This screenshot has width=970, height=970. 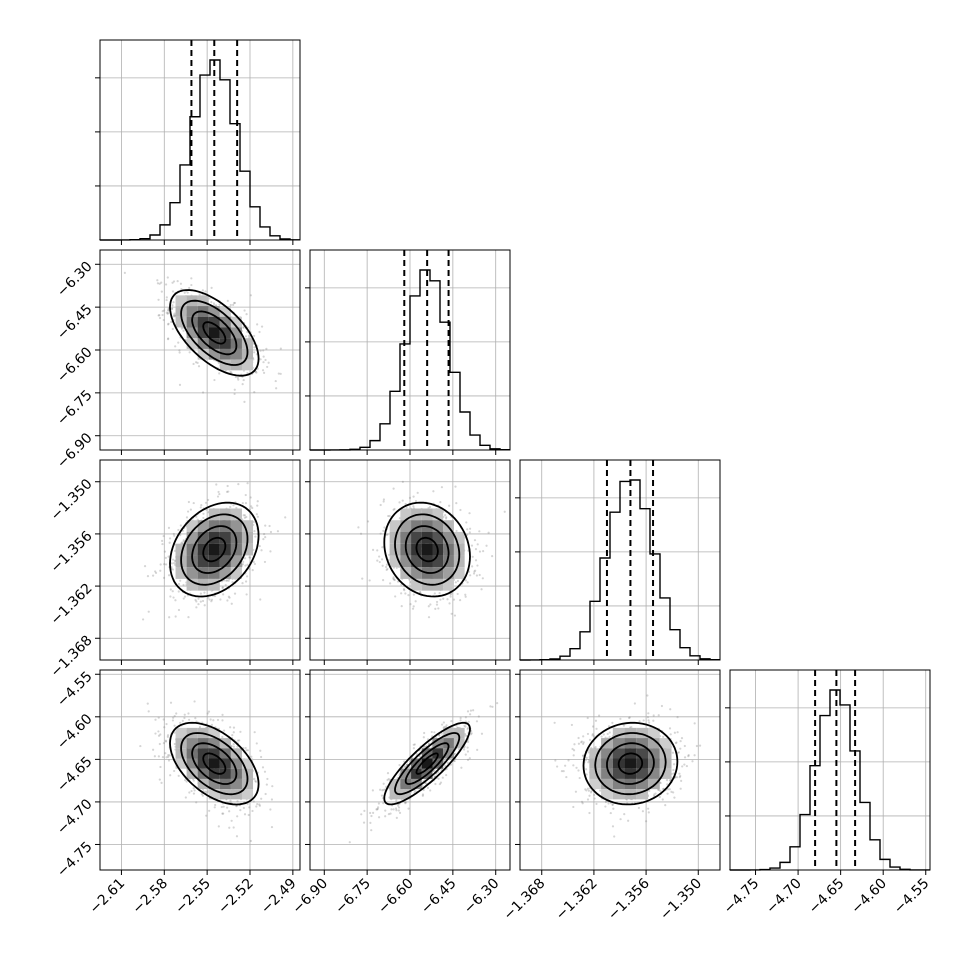 I want to click on panel-1-0: −6.90−6.75−6.60−6.45−6.30, so click(x=177, y=360).